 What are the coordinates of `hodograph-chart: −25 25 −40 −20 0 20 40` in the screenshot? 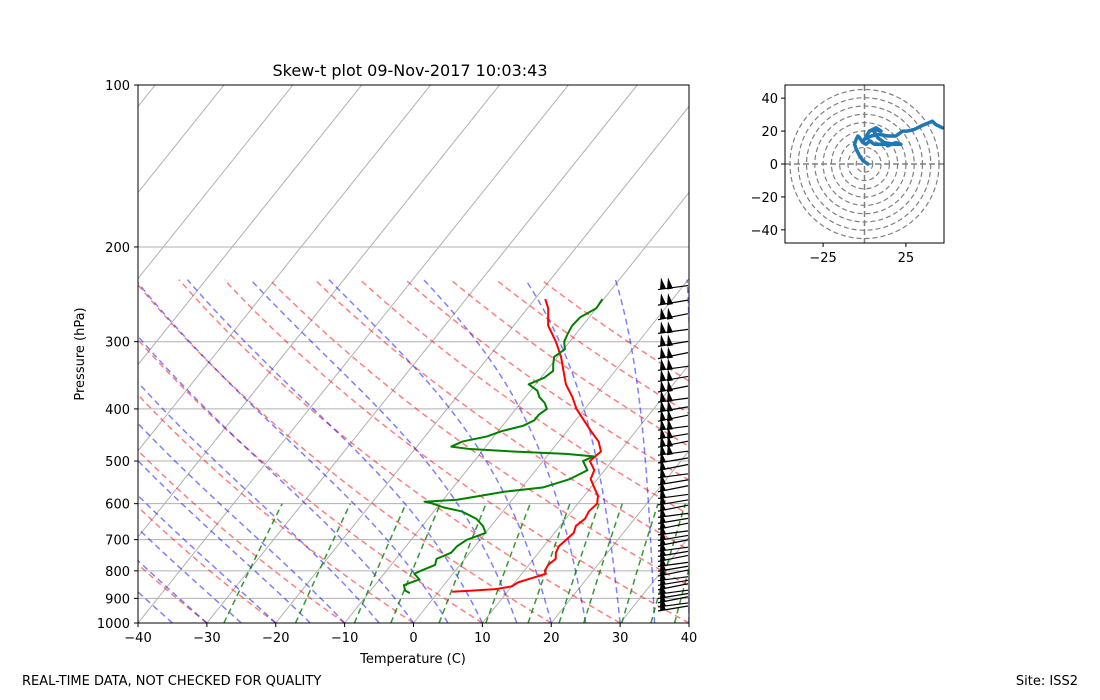 It's located at (848, 175).